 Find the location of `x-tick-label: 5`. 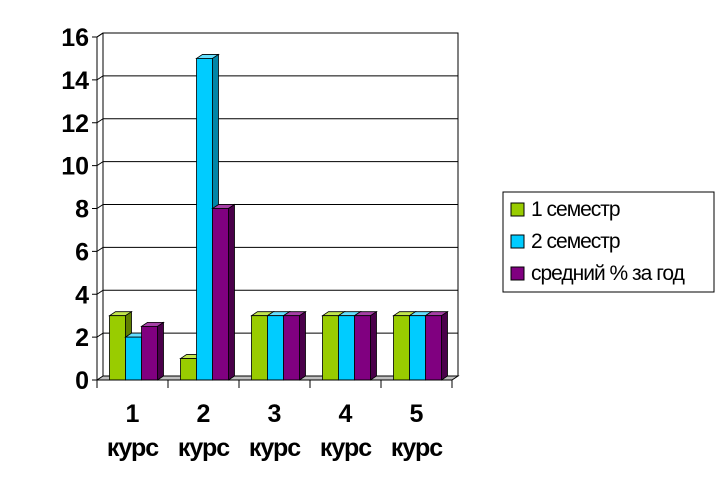

x-tick-label: 5 is located at coordinates (417, 414).